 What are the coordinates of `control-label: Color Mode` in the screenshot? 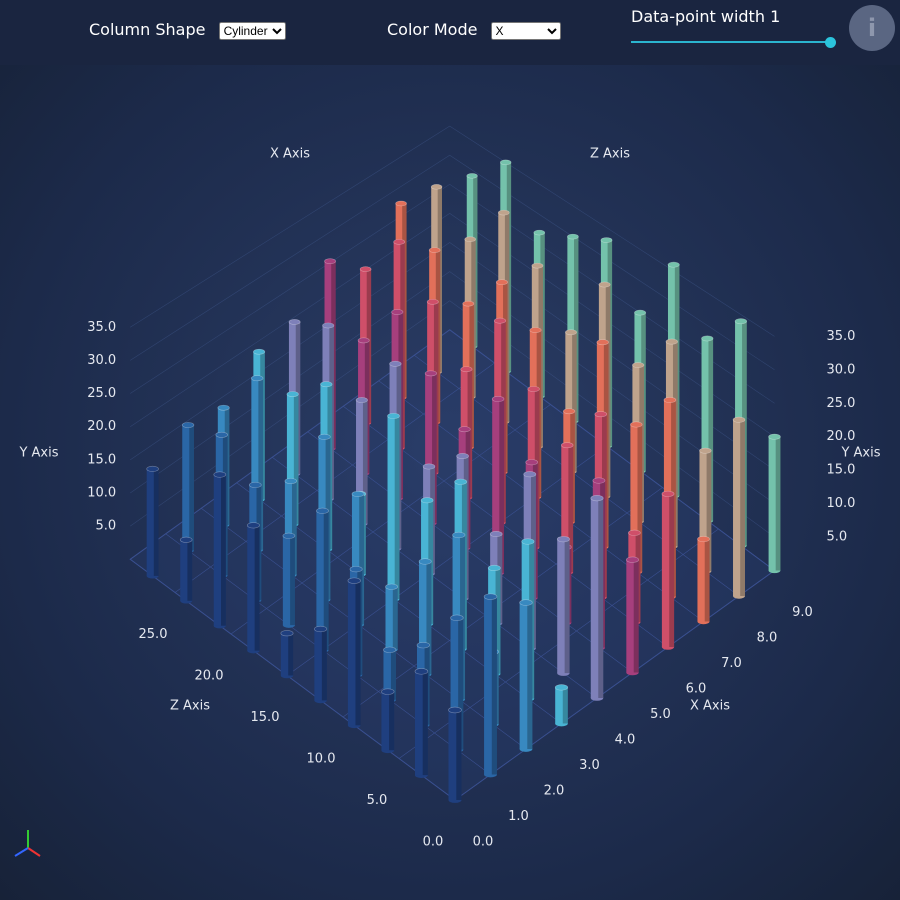 It's located at (432, 29).